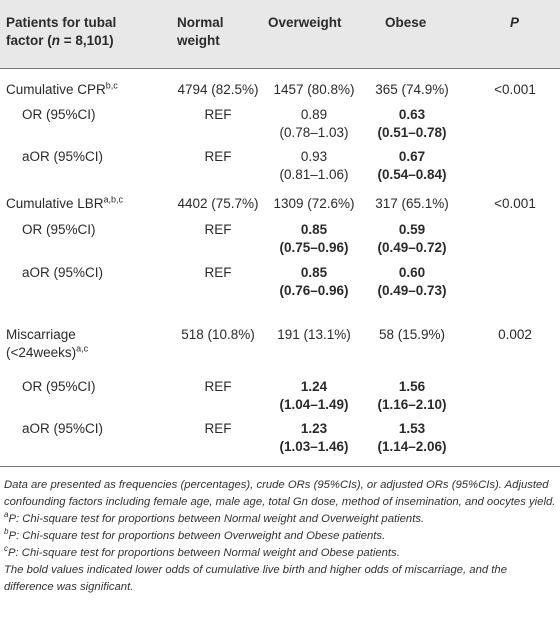 The image size is (560, 640). Describe the element at coordinates (412, 334) in the screenshot. I see `row-misc-obese: 58 (15.9%)` at that location.